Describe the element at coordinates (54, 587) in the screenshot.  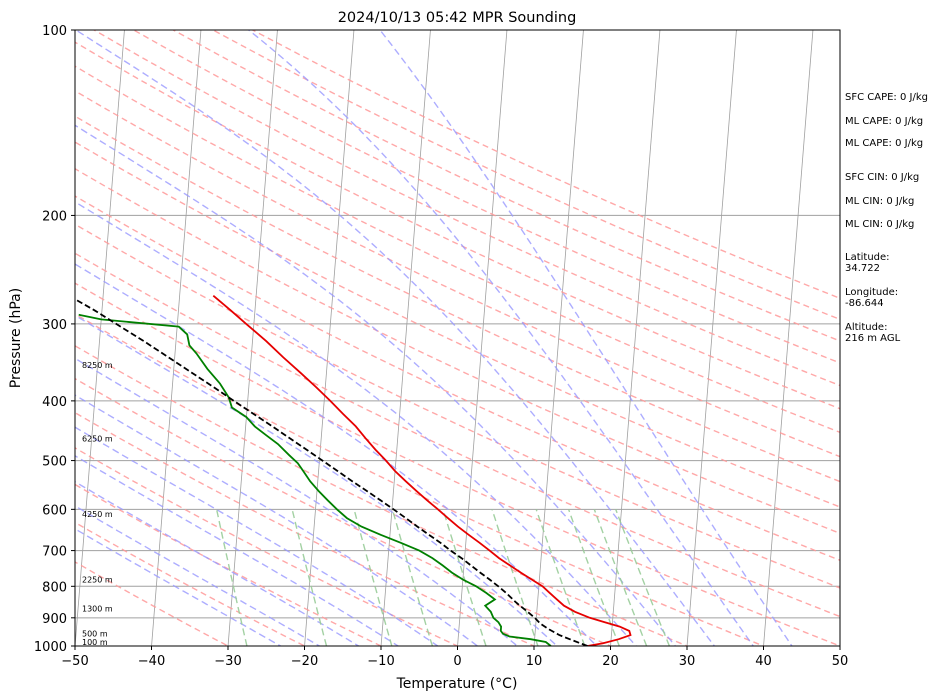
I see `y-tick-label: 800` at that location.